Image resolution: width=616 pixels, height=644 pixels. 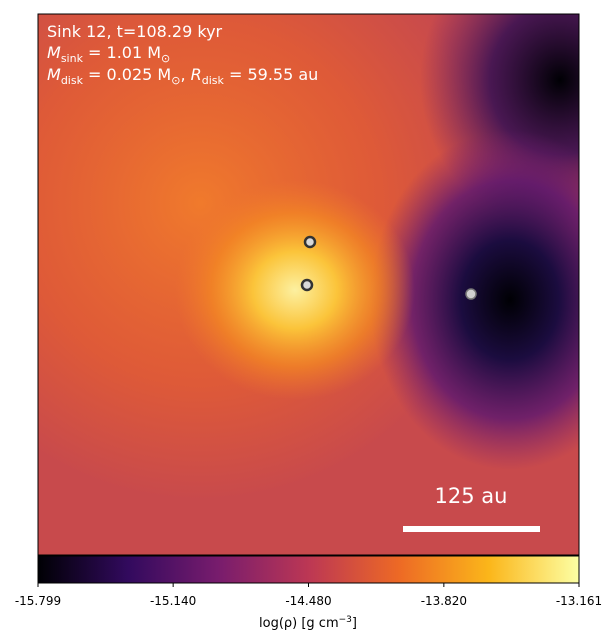 What do you see at coordinates (135, 31) in the screenshot?
I see `title: Sink 12, t=108.29 kyr` at bounding box center [135, 31].